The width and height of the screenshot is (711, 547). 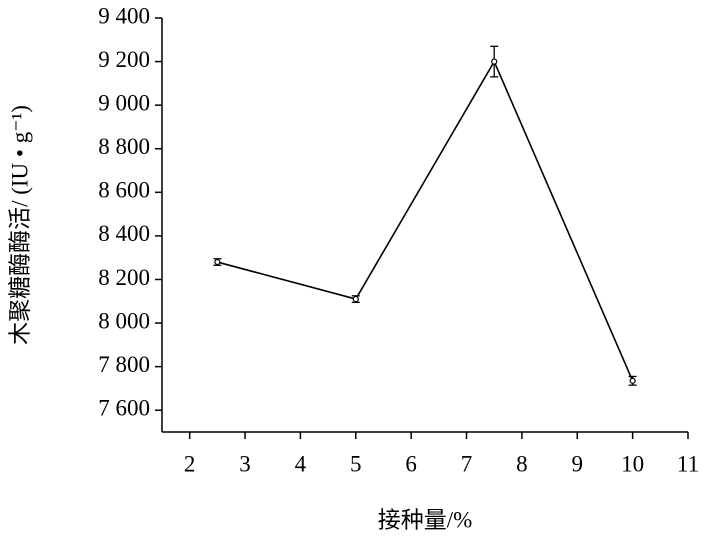 What do you see at coordinates (411, 463) in the screenshot?
I see `x-tick-label: 6` at bounding box center [411, 463].